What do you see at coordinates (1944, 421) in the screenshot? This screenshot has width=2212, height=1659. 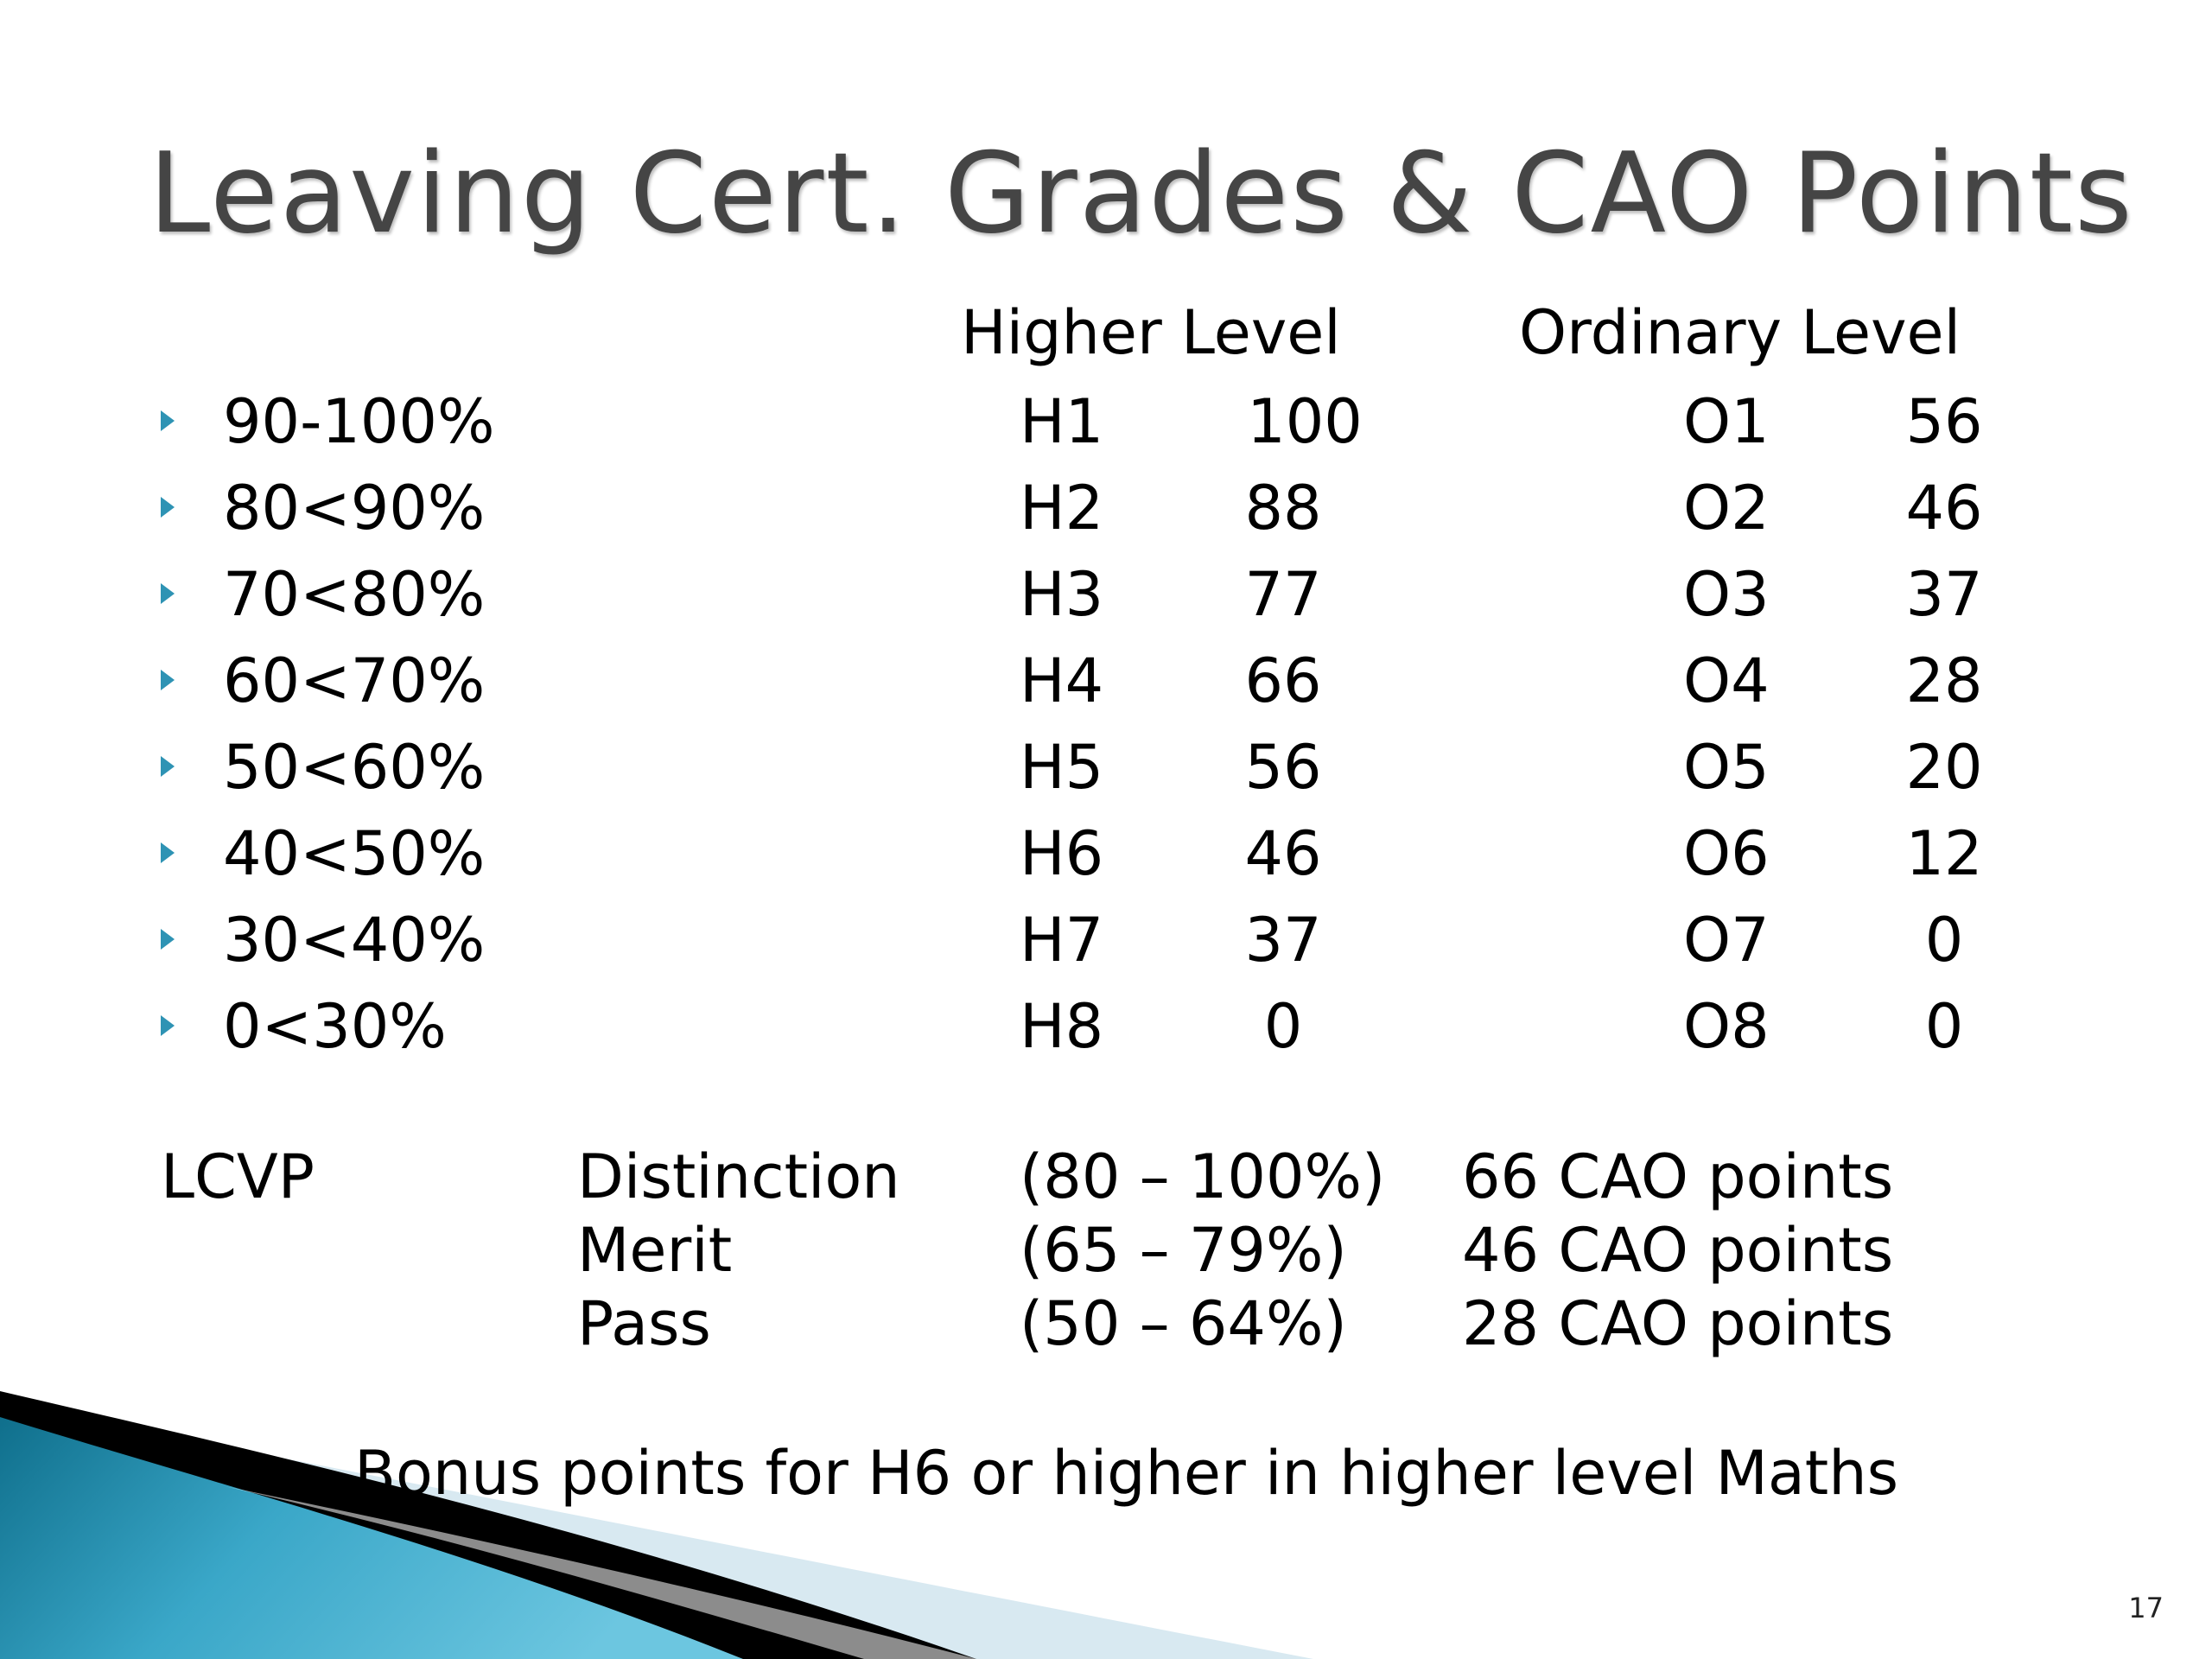 I see `ordinary-points: 56` at bounding box center [1944, 421].